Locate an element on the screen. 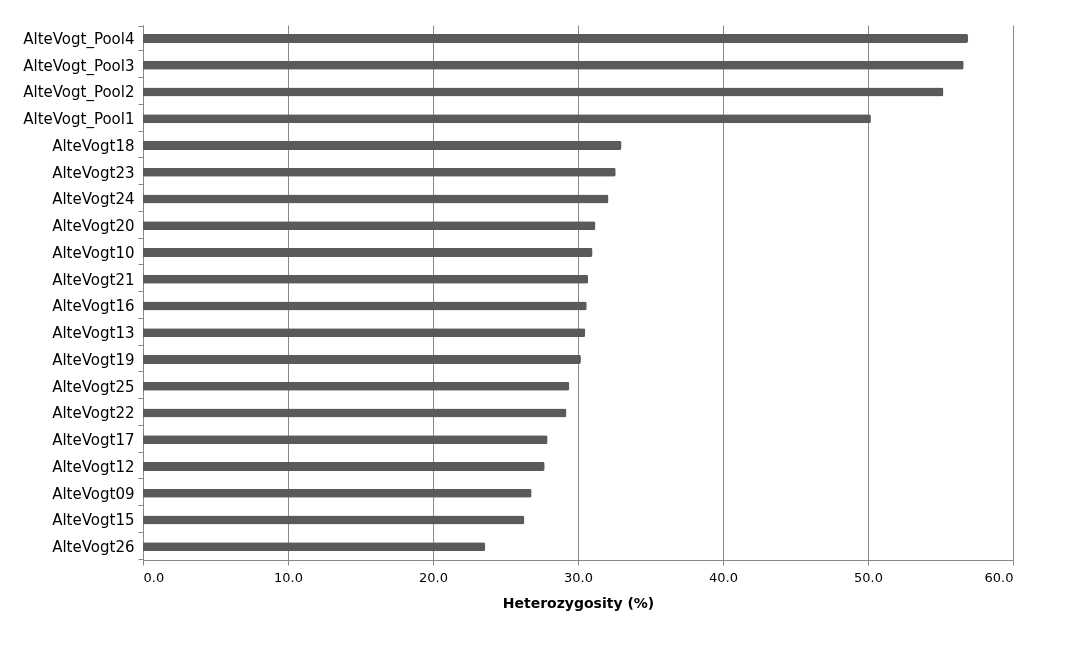 This screenshot has width=1065, height=649. y-tick-label: AlteVogt24 is located at coordinates (93, 199).